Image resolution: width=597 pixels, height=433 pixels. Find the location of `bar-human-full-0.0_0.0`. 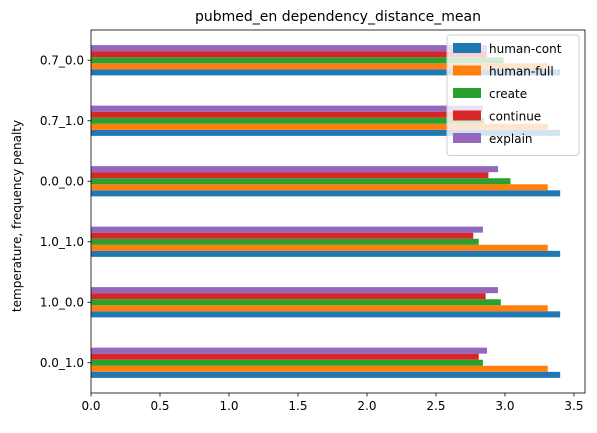

bar-human-full-0.0_0.0 is located at coordinates (319, 187).